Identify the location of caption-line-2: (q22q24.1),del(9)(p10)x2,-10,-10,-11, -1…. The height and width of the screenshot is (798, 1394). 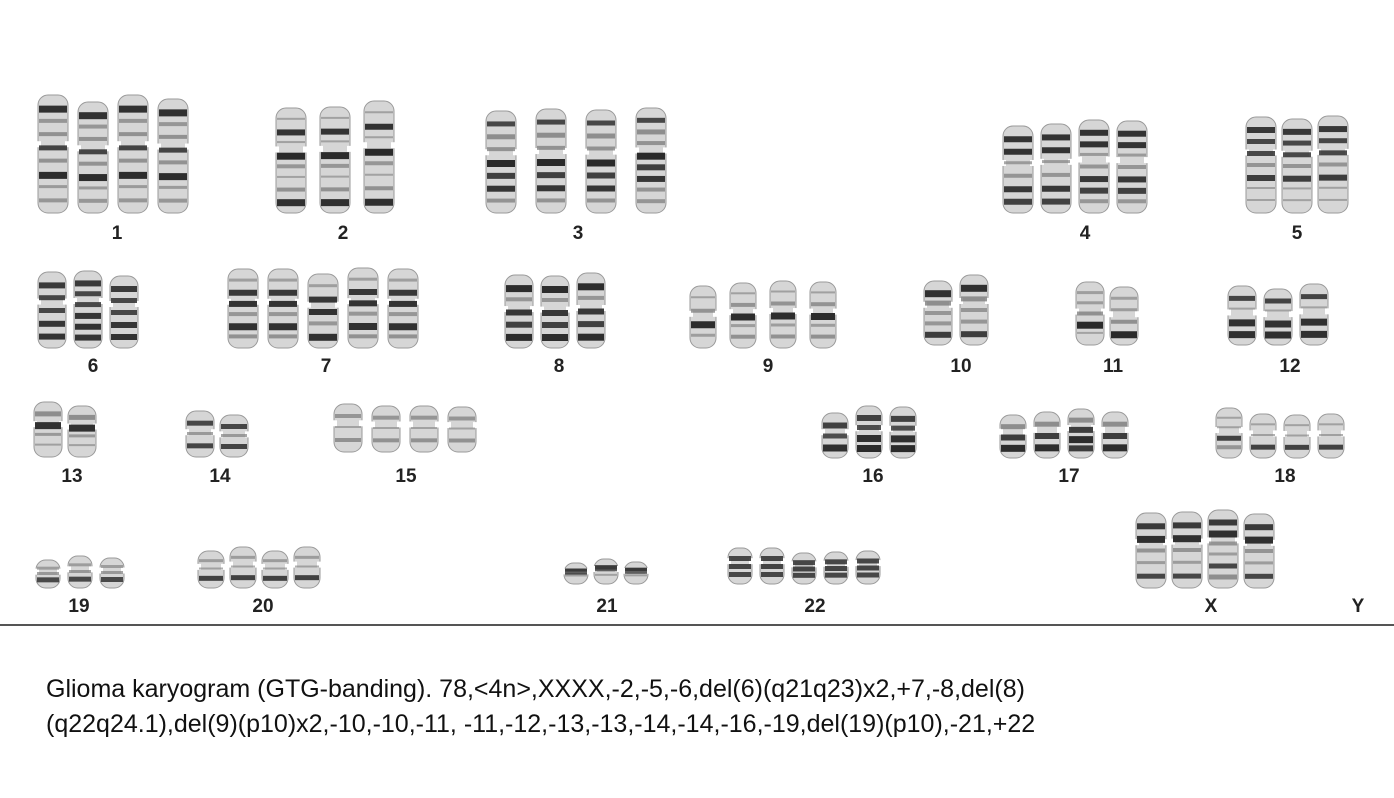
(541, 724).